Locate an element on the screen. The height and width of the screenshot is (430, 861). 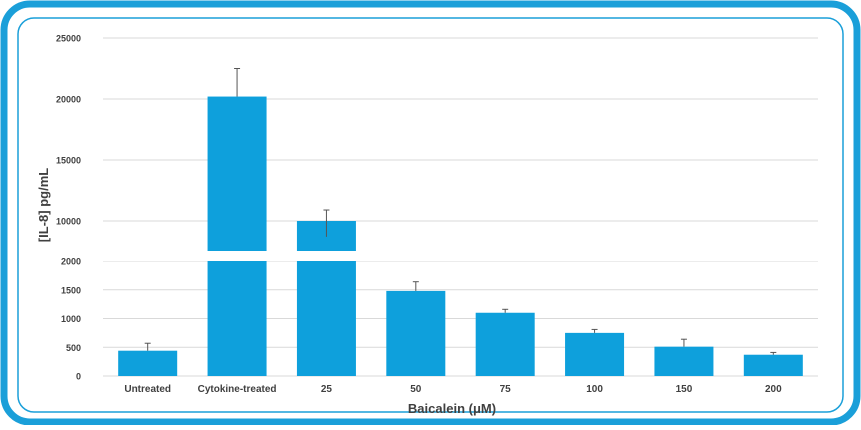
axis-break-gap is located at coordinates (460, 256).